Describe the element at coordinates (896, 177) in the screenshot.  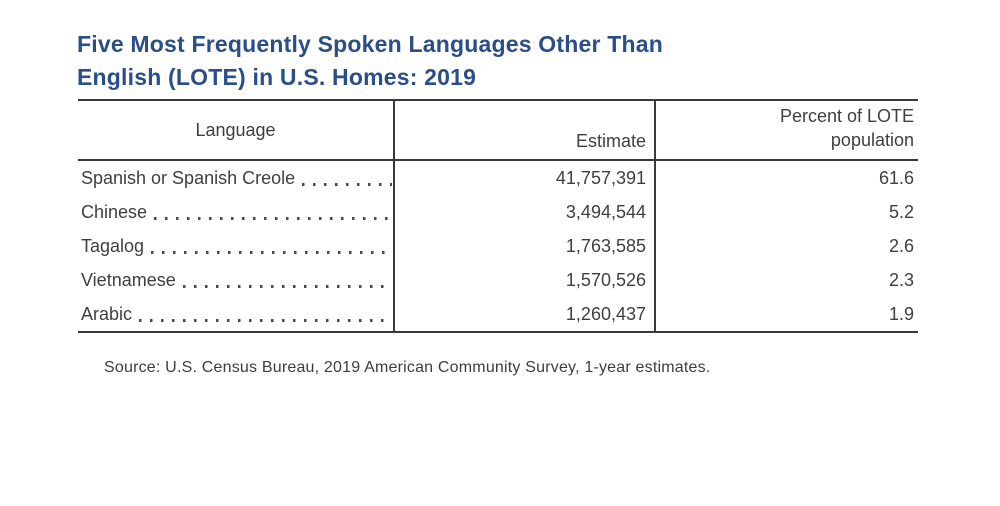
I see `percent-cell: 61.6` at that location.